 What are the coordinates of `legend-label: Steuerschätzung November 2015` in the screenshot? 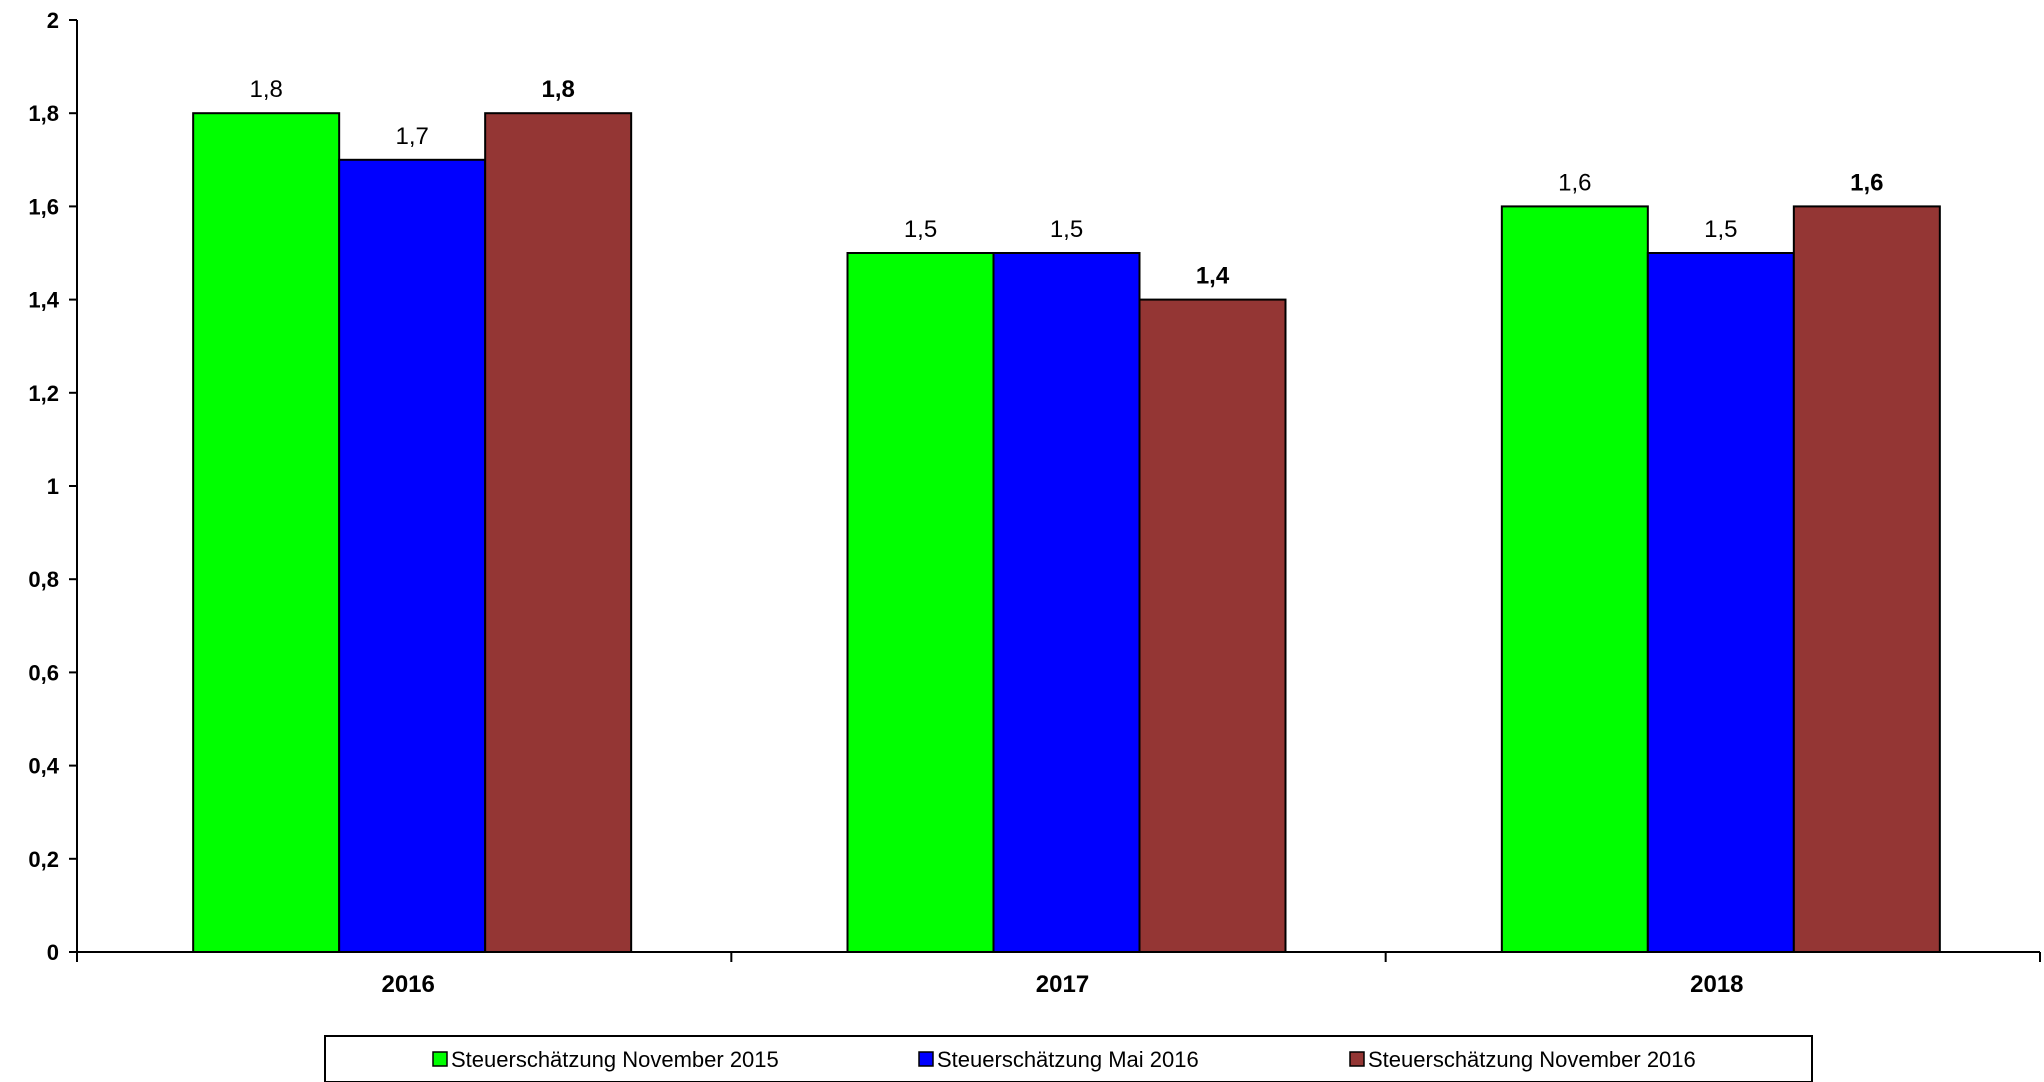 It's located at (615, 1059).